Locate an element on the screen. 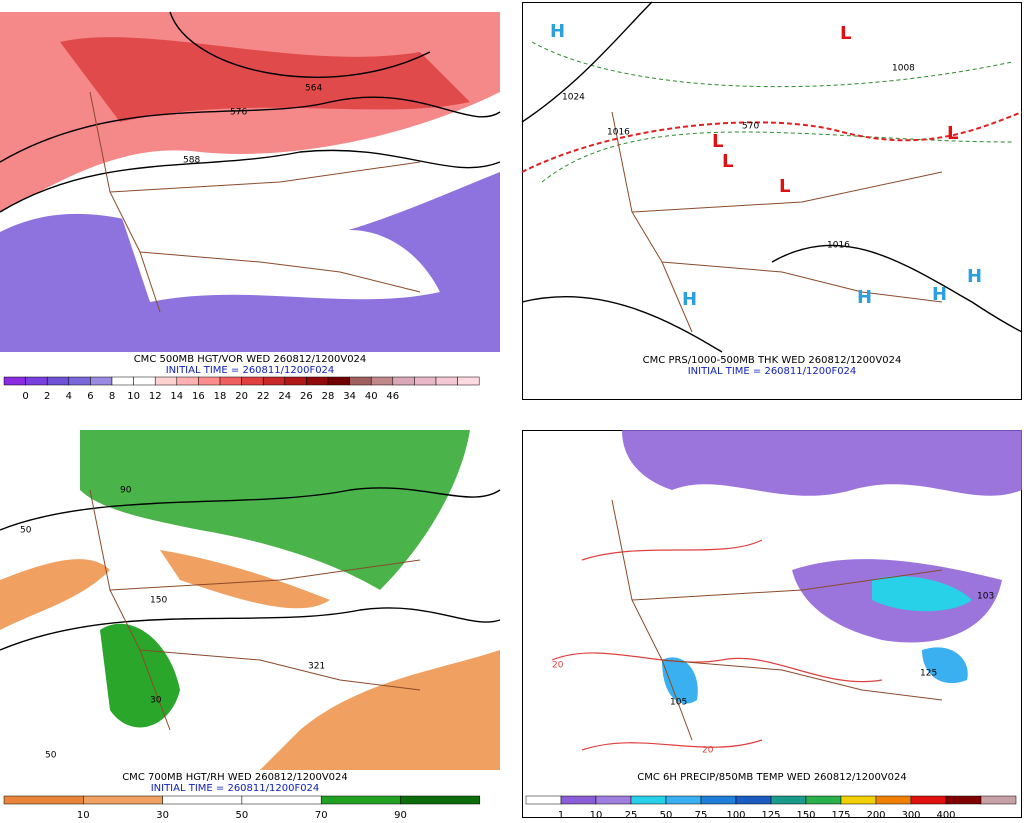  map-label: 1016 is located at coordinates (618, 133).